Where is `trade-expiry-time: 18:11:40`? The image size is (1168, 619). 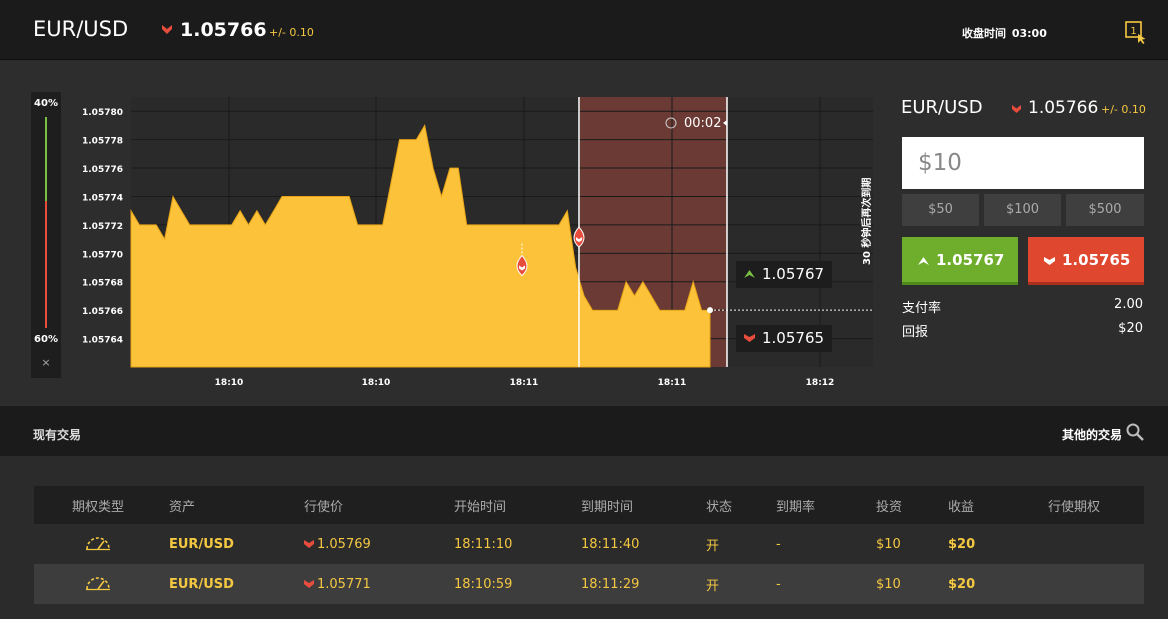
trade-expiry-time: 18:11:40 is located at coordinates (643, 544).